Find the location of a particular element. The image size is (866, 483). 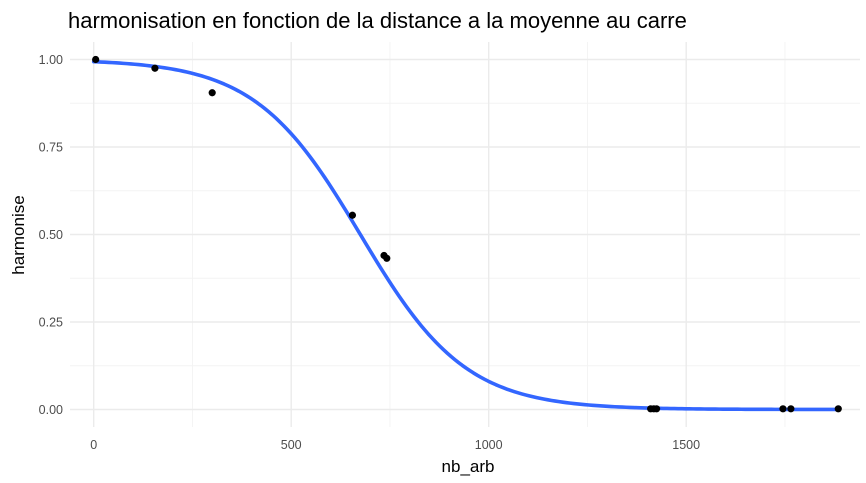

x-axis-ticks: 0 500 1000 1500 is located at coordinates (395, 445).